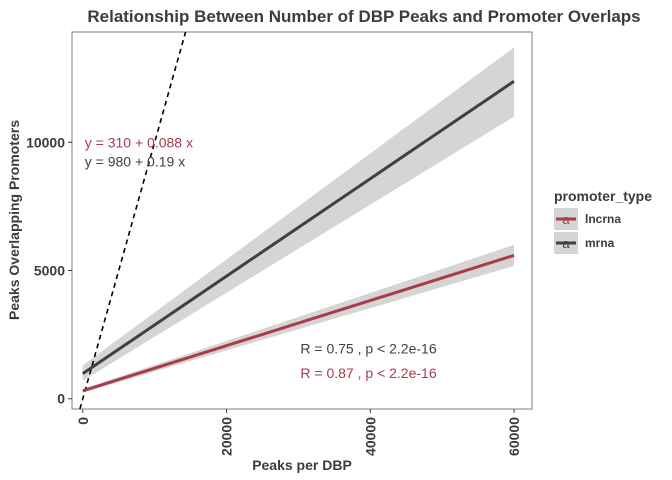  I want to click on legend-item-lncrna: a lncrna, so click(587, 219).